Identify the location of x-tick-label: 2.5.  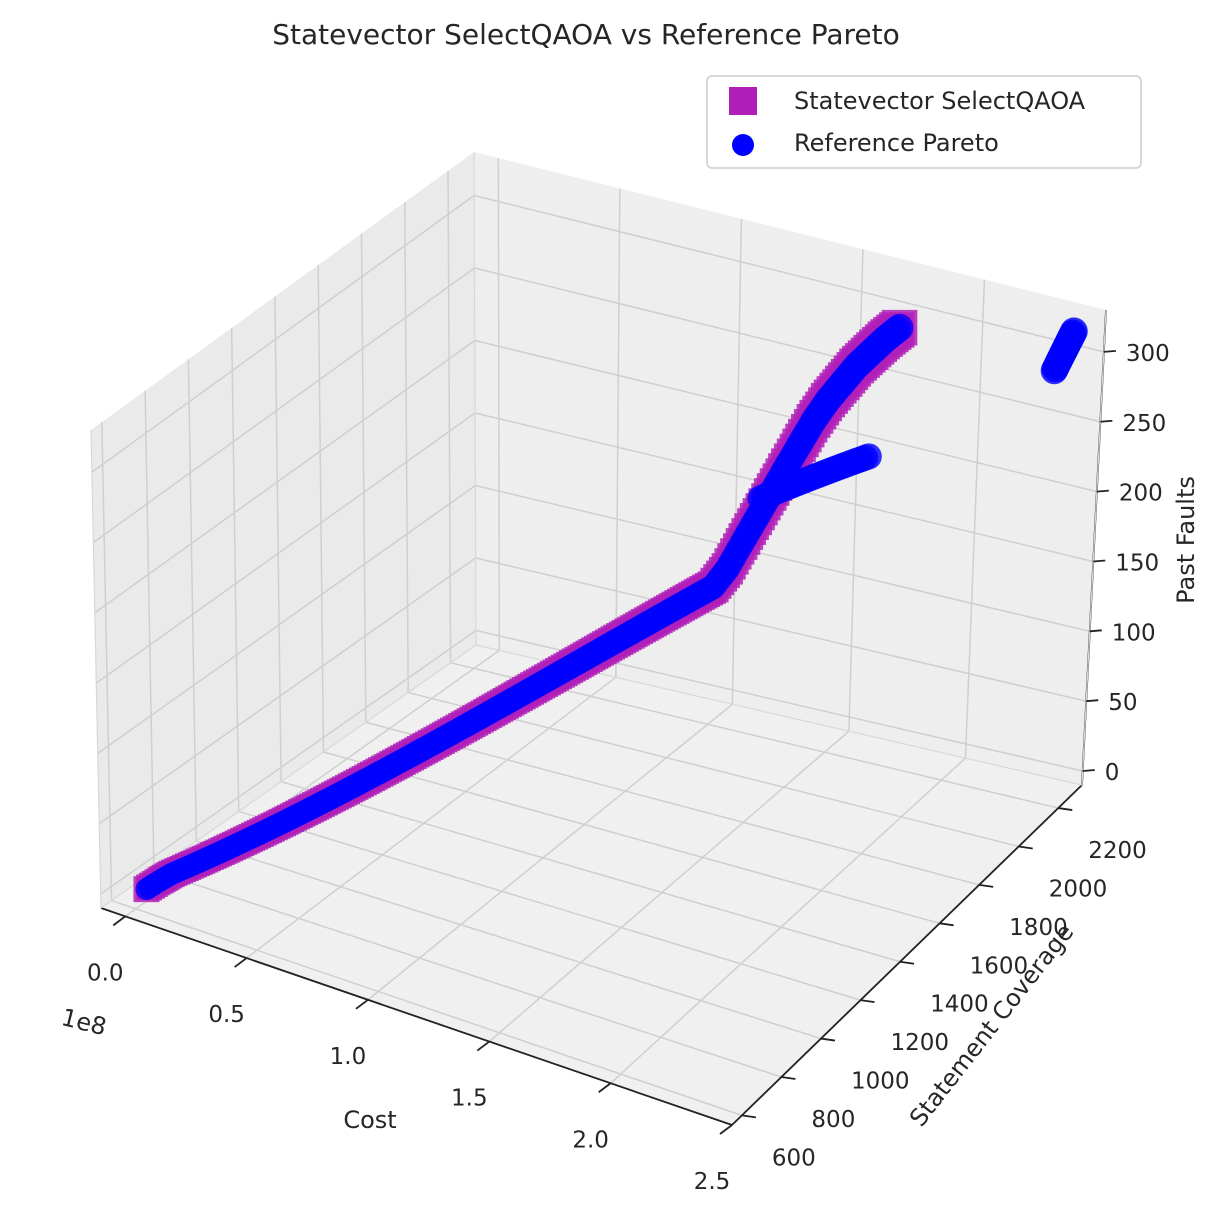
(712, 1182).